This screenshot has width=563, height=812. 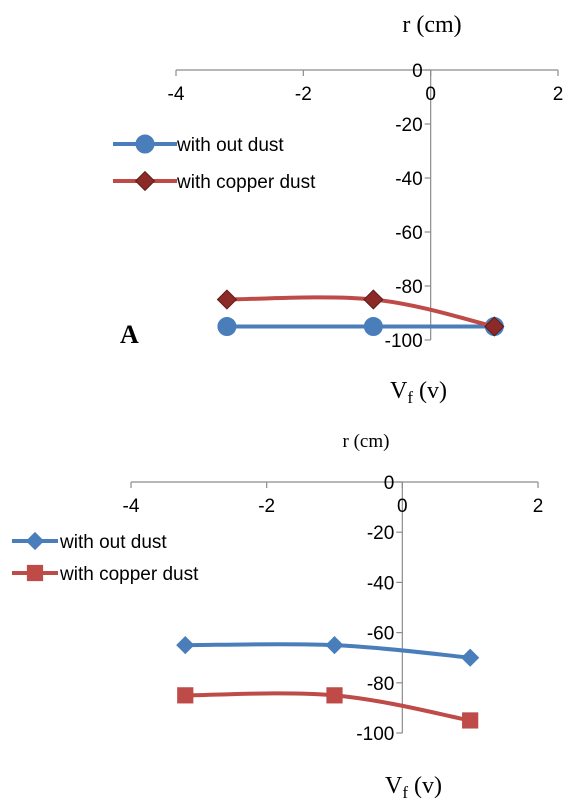 I want to click on series-line, so click(x=360, y=312).